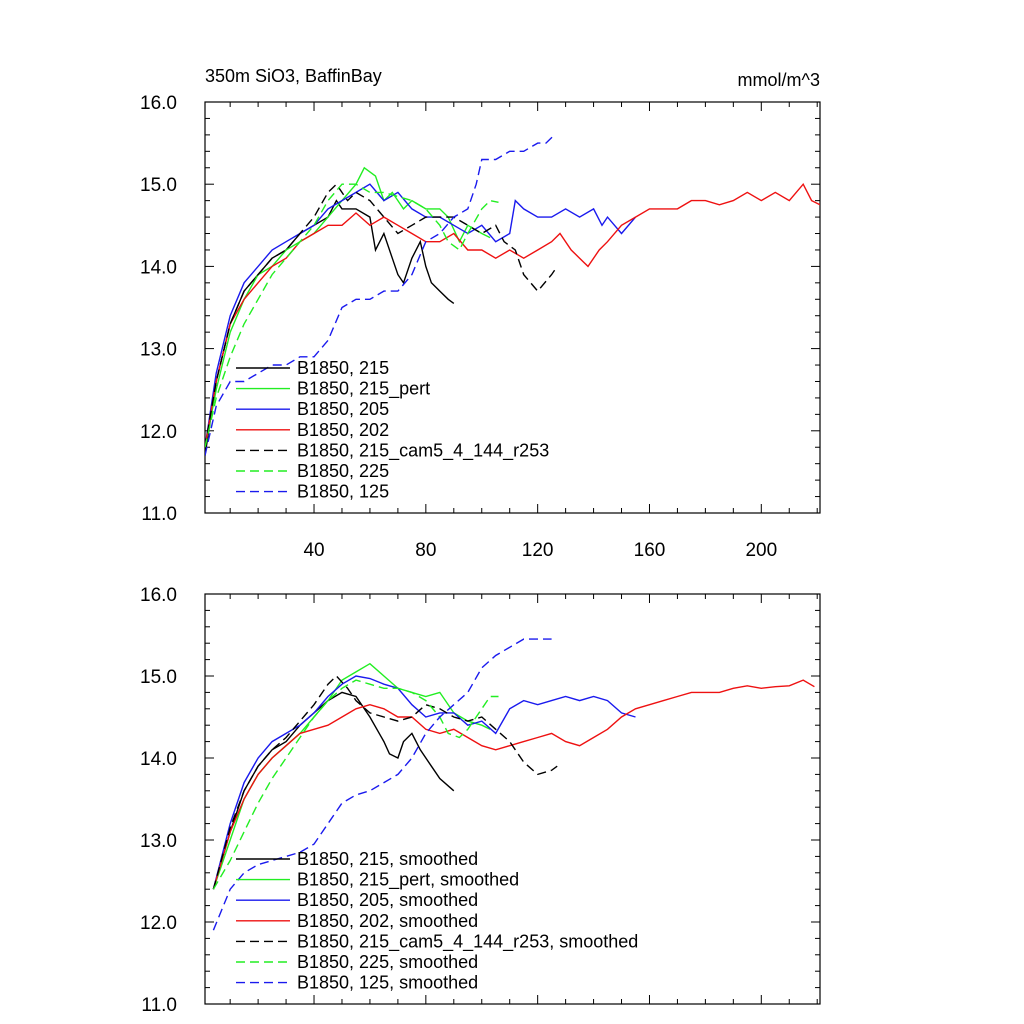  I want to click on x-tick-label: 120, so click(538, 550).